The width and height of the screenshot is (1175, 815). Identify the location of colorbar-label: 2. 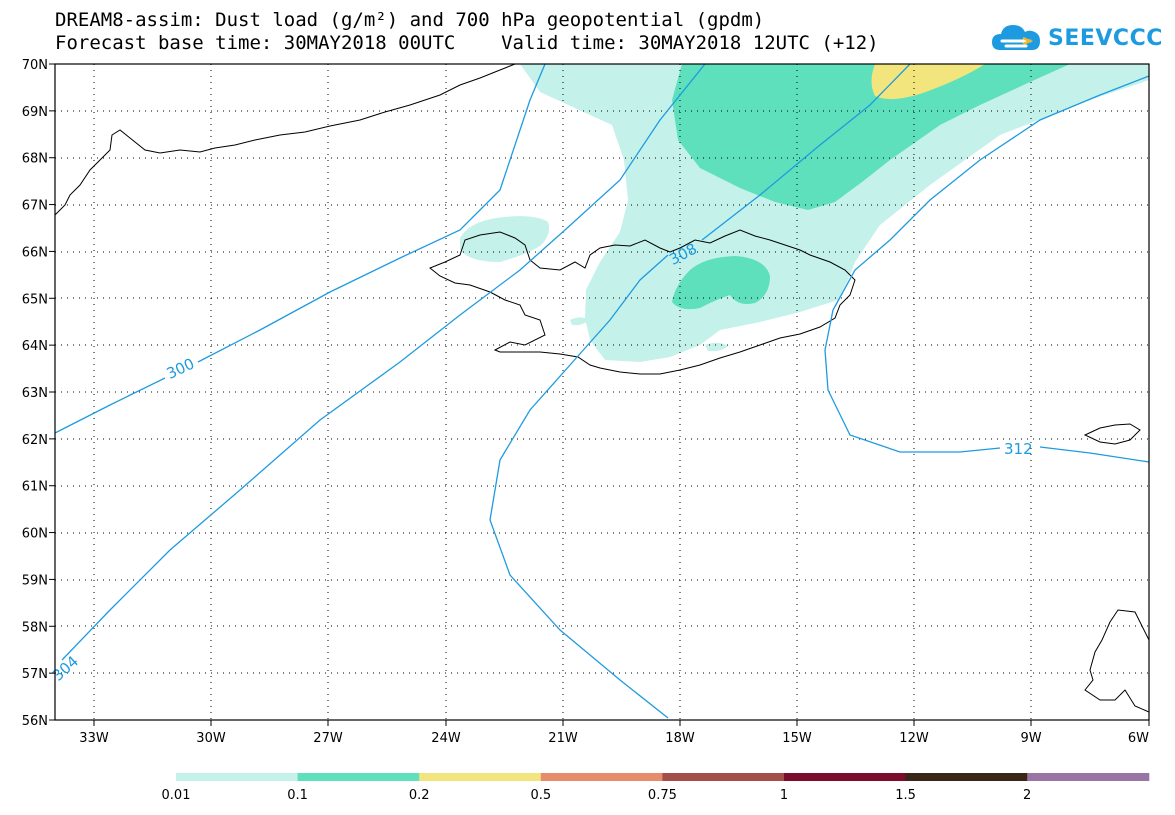
(1027, 795).